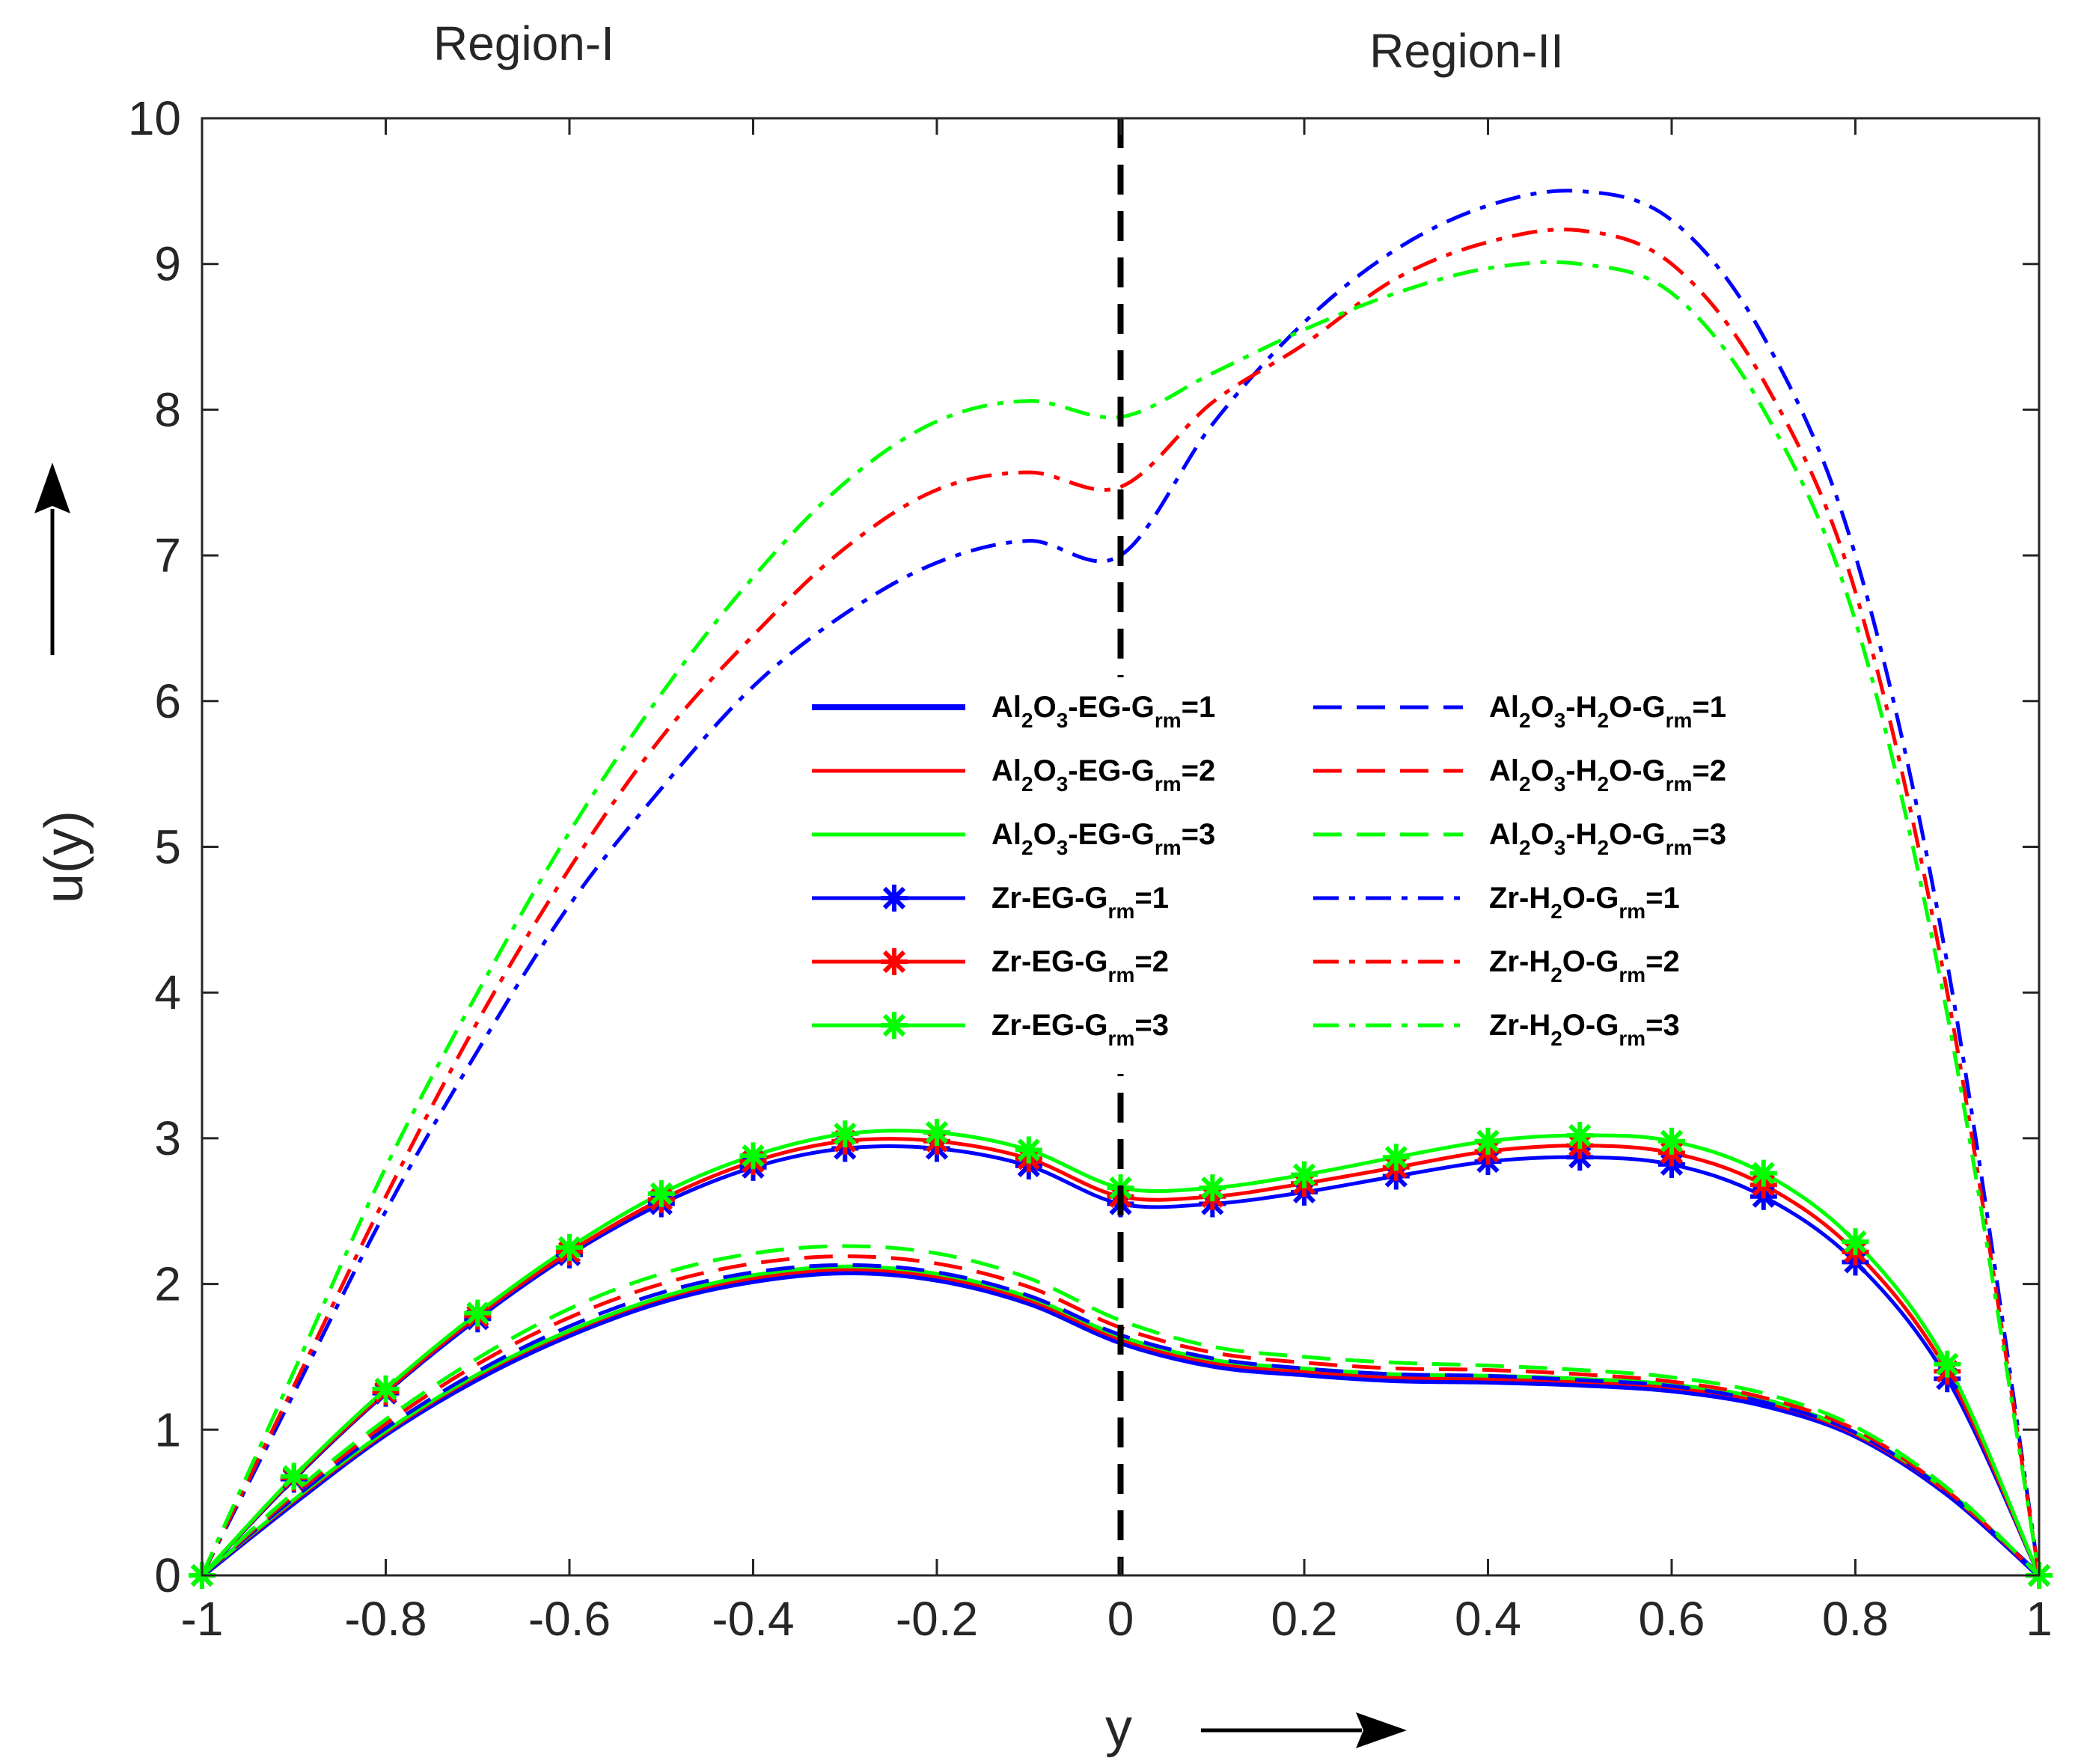  I want to click on legend-item-zr-eg-3: Zr-EG-Grm=3, so click(990, 1029).